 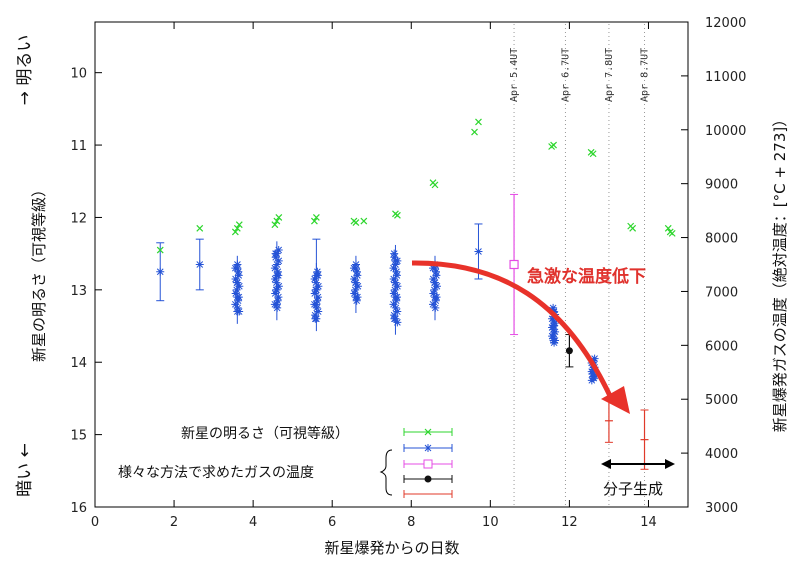 What do you see at coordinates (725, 23) in the screenshot?
I see `y-right-tick-label: 12000` at bounding box center [725, 23].